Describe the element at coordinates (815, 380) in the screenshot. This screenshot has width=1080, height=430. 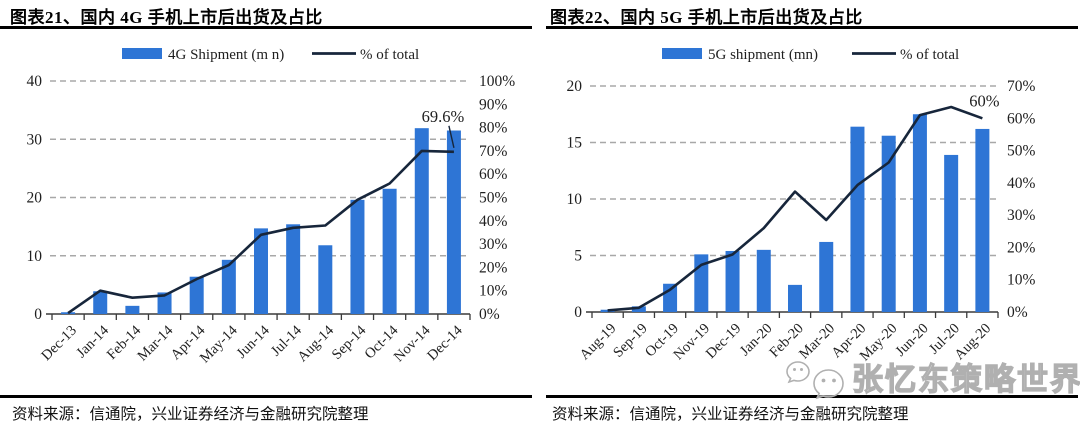
I see `wechat-logo-icon` at that location.